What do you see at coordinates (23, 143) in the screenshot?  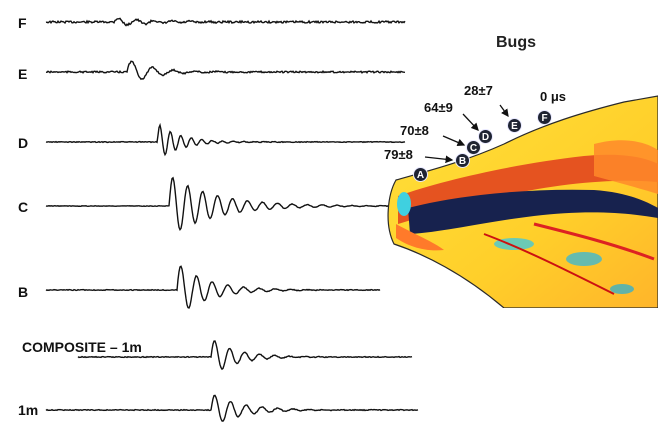 I see `trace-label-d: D` at bounding box center [23, 143].